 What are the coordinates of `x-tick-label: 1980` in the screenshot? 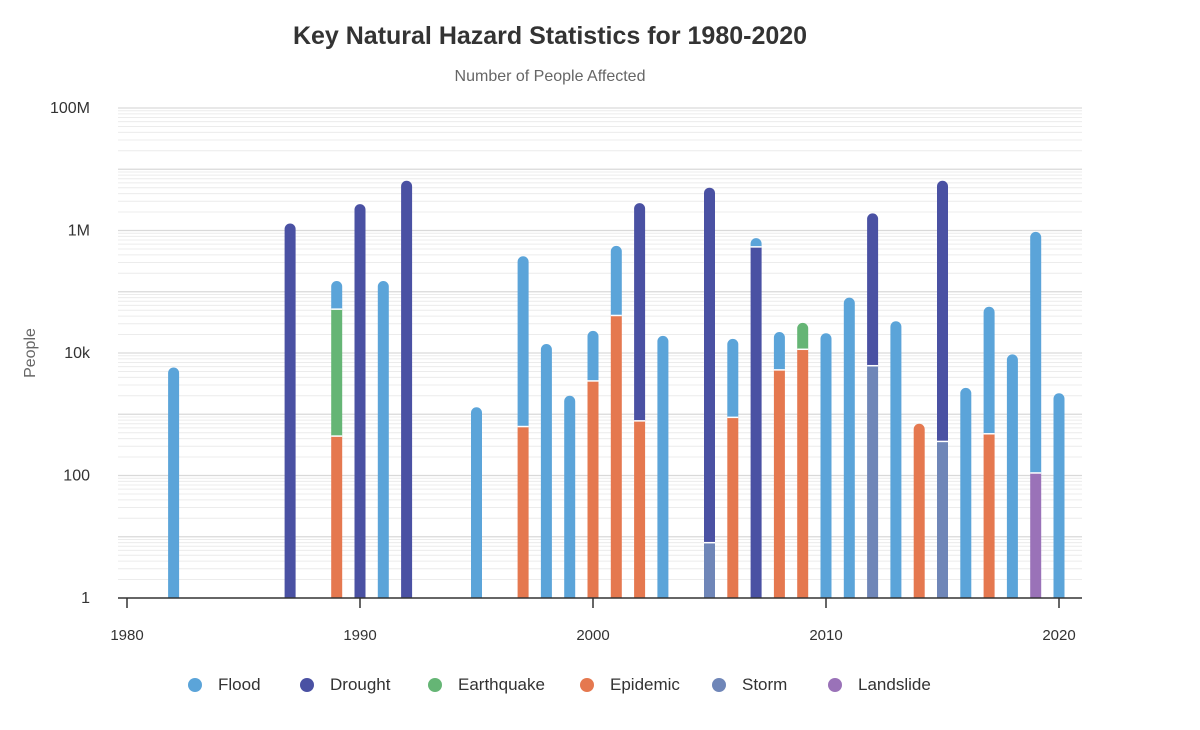 It's located at (126, 635).